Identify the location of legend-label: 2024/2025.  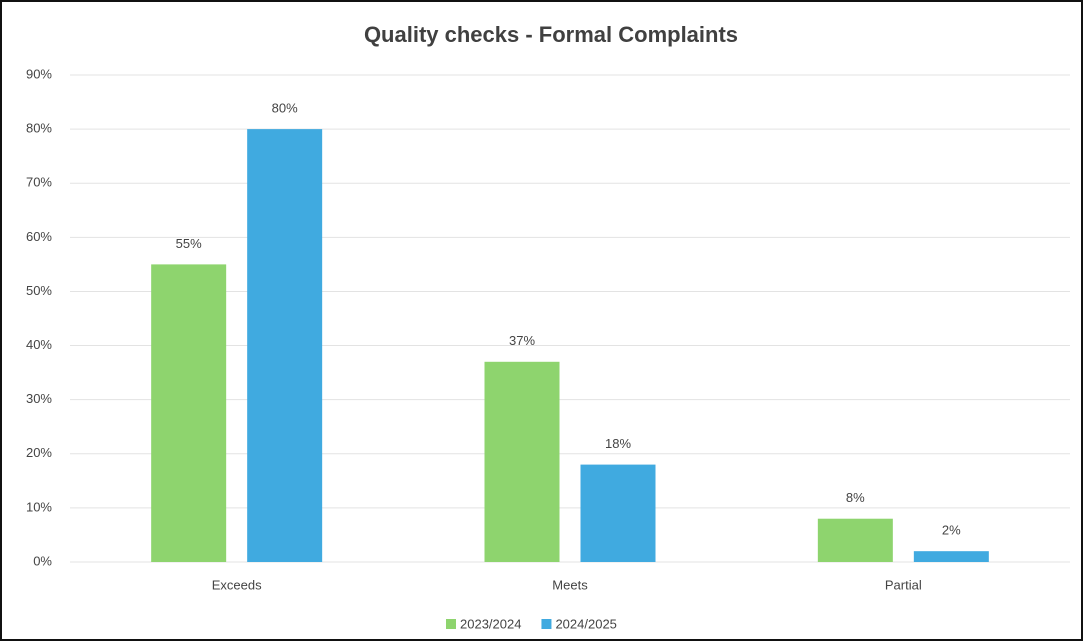
(585, 623).